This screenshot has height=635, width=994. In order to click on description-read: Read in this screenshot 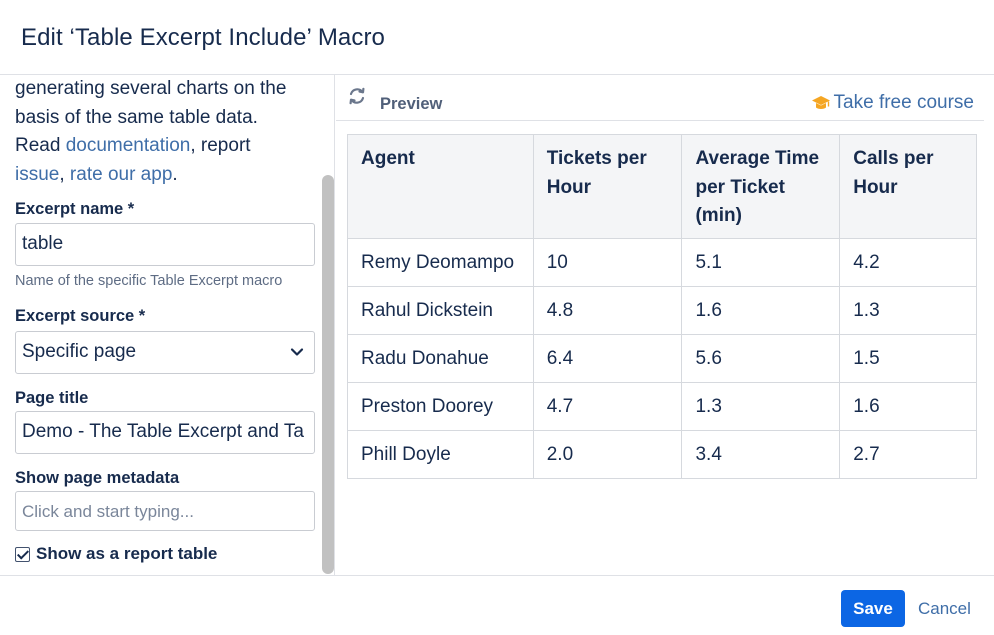, I will do `click(40, 145)`.